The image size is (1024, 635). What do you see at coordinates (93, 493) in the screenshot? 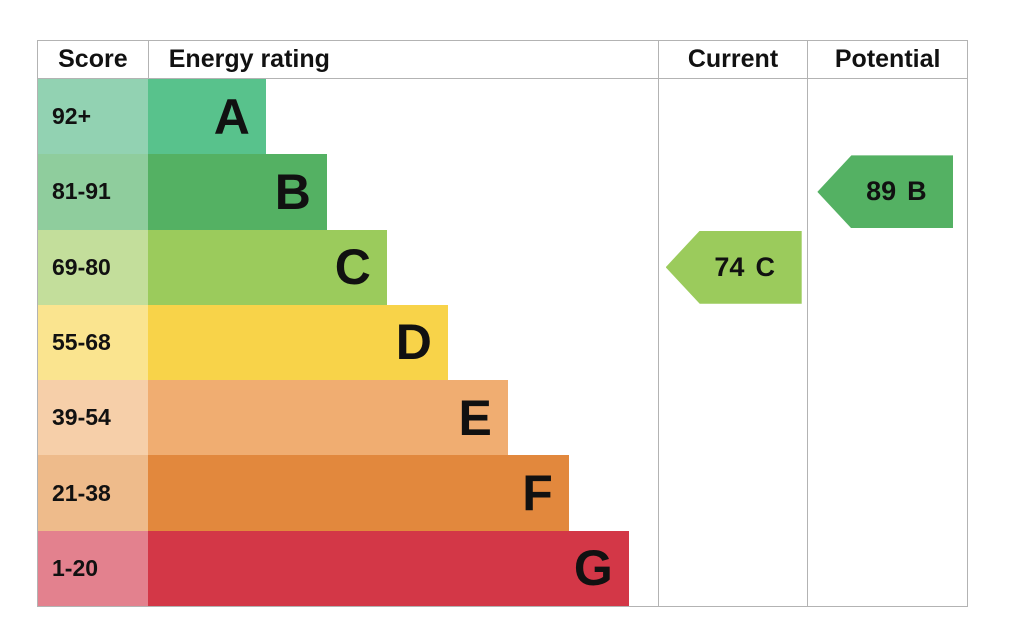
I see `score-range-cell: 21-38` at bounding box center [93, 493].